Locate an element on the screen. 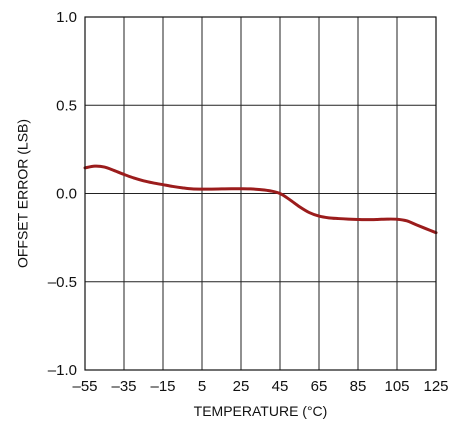 This screenshot has height=425, width=453. series-group is located at coordinates (260, 199).